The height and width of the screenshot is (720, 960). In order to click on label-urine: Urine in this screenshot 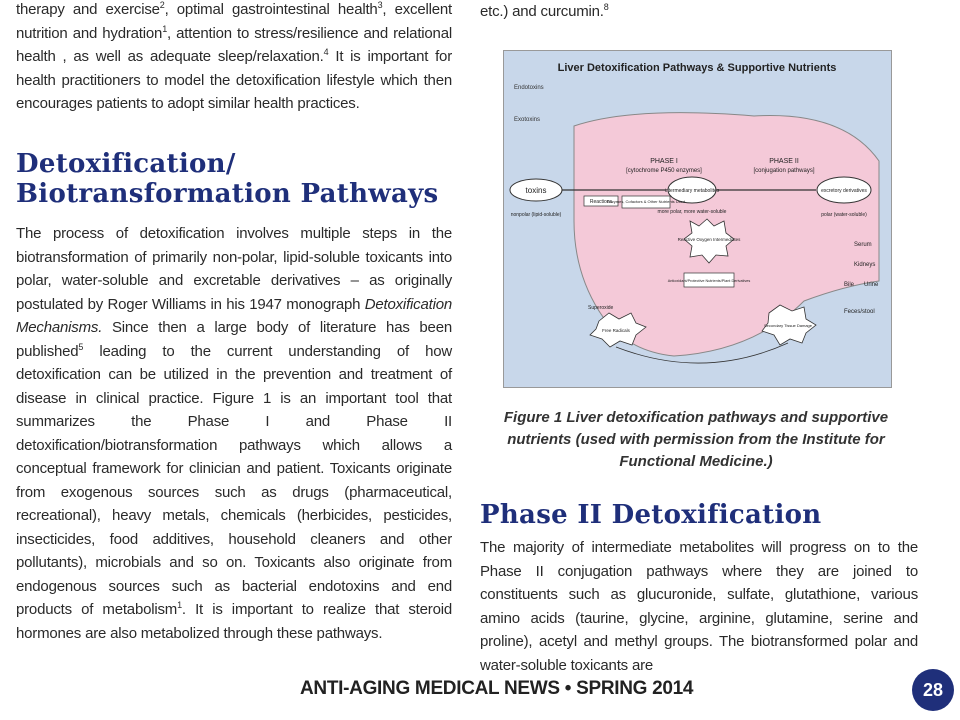, I will do `click(871, 285)`.